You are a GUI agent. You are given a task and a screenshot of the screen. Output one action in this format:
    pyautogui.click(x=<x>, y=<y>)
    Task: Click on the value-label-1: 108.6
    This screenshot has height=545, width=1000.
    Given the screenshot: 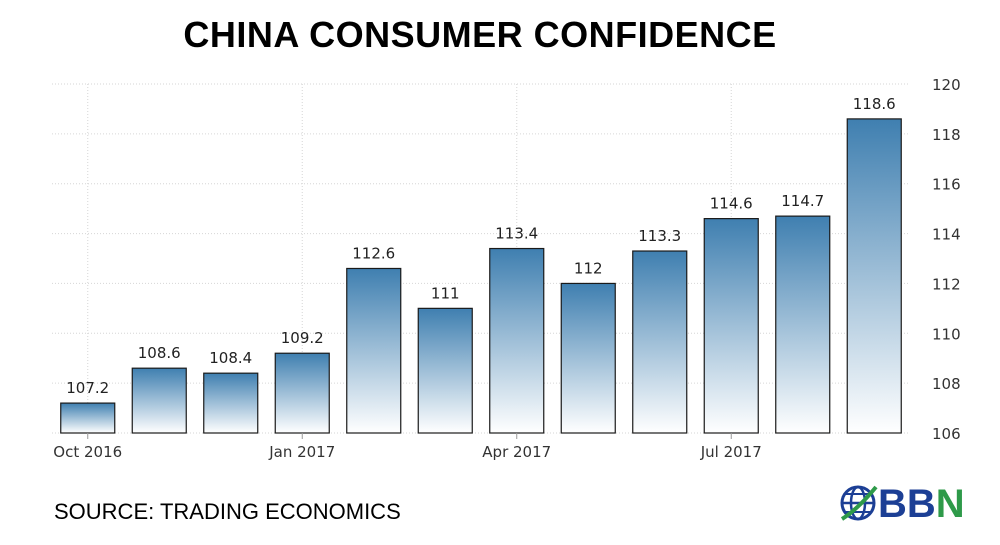 What is the action you would take?
    pyautogui.click(x=159, y=353)
    